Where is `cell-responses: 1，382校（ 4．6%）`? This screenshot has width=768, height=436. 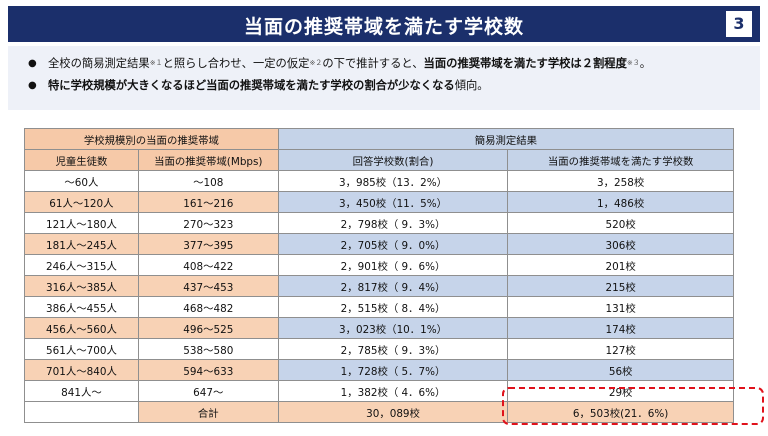
cell-responses: 1，382校（ 4．6%） is located at coordinates (393, 391).